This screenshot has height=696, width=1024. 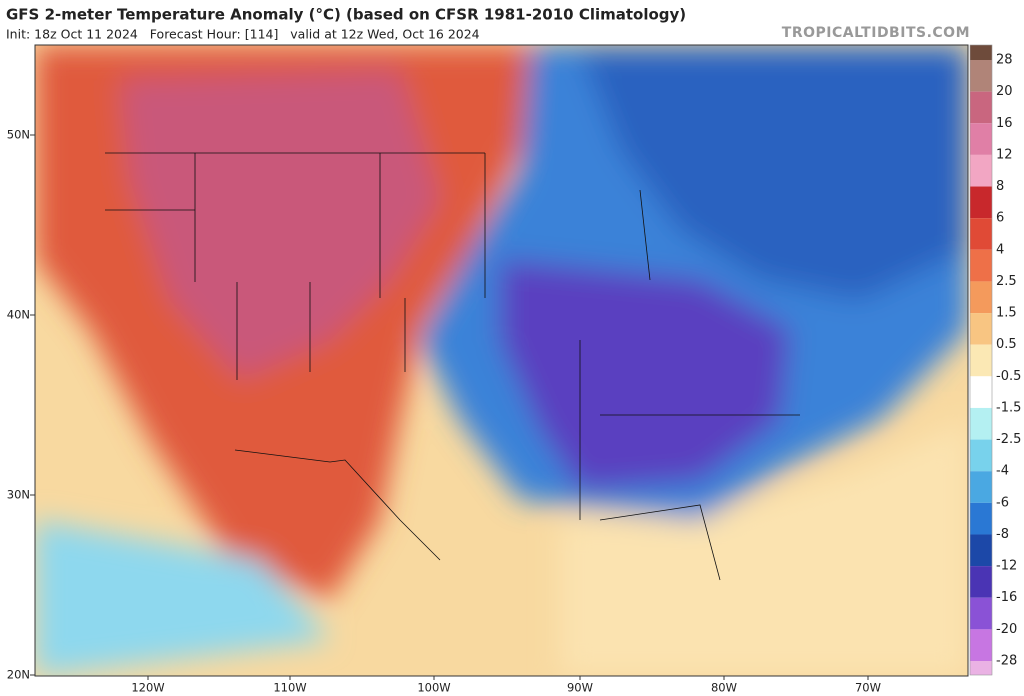 I want to click on lon-label: 120W, so click(x=147, y=688).